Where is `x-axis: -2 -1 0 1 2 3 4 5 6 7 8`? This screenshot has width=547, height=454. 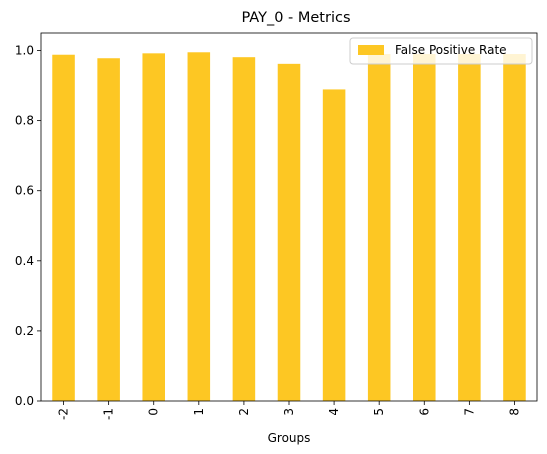
x-axis: -2 -1 0 1 2 3 4 5 6 7 8 is located at coordinates (289, 410).